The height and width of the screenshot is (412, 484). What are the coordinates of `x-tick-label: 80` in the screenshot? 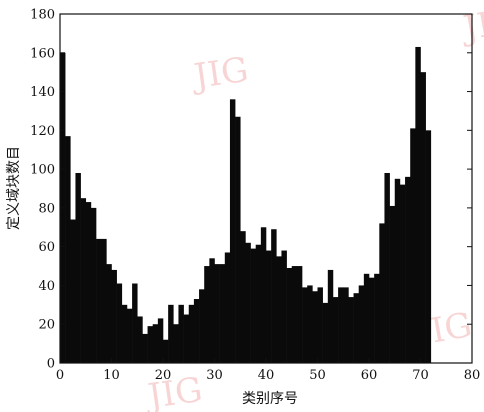 It's located at (472, 375).